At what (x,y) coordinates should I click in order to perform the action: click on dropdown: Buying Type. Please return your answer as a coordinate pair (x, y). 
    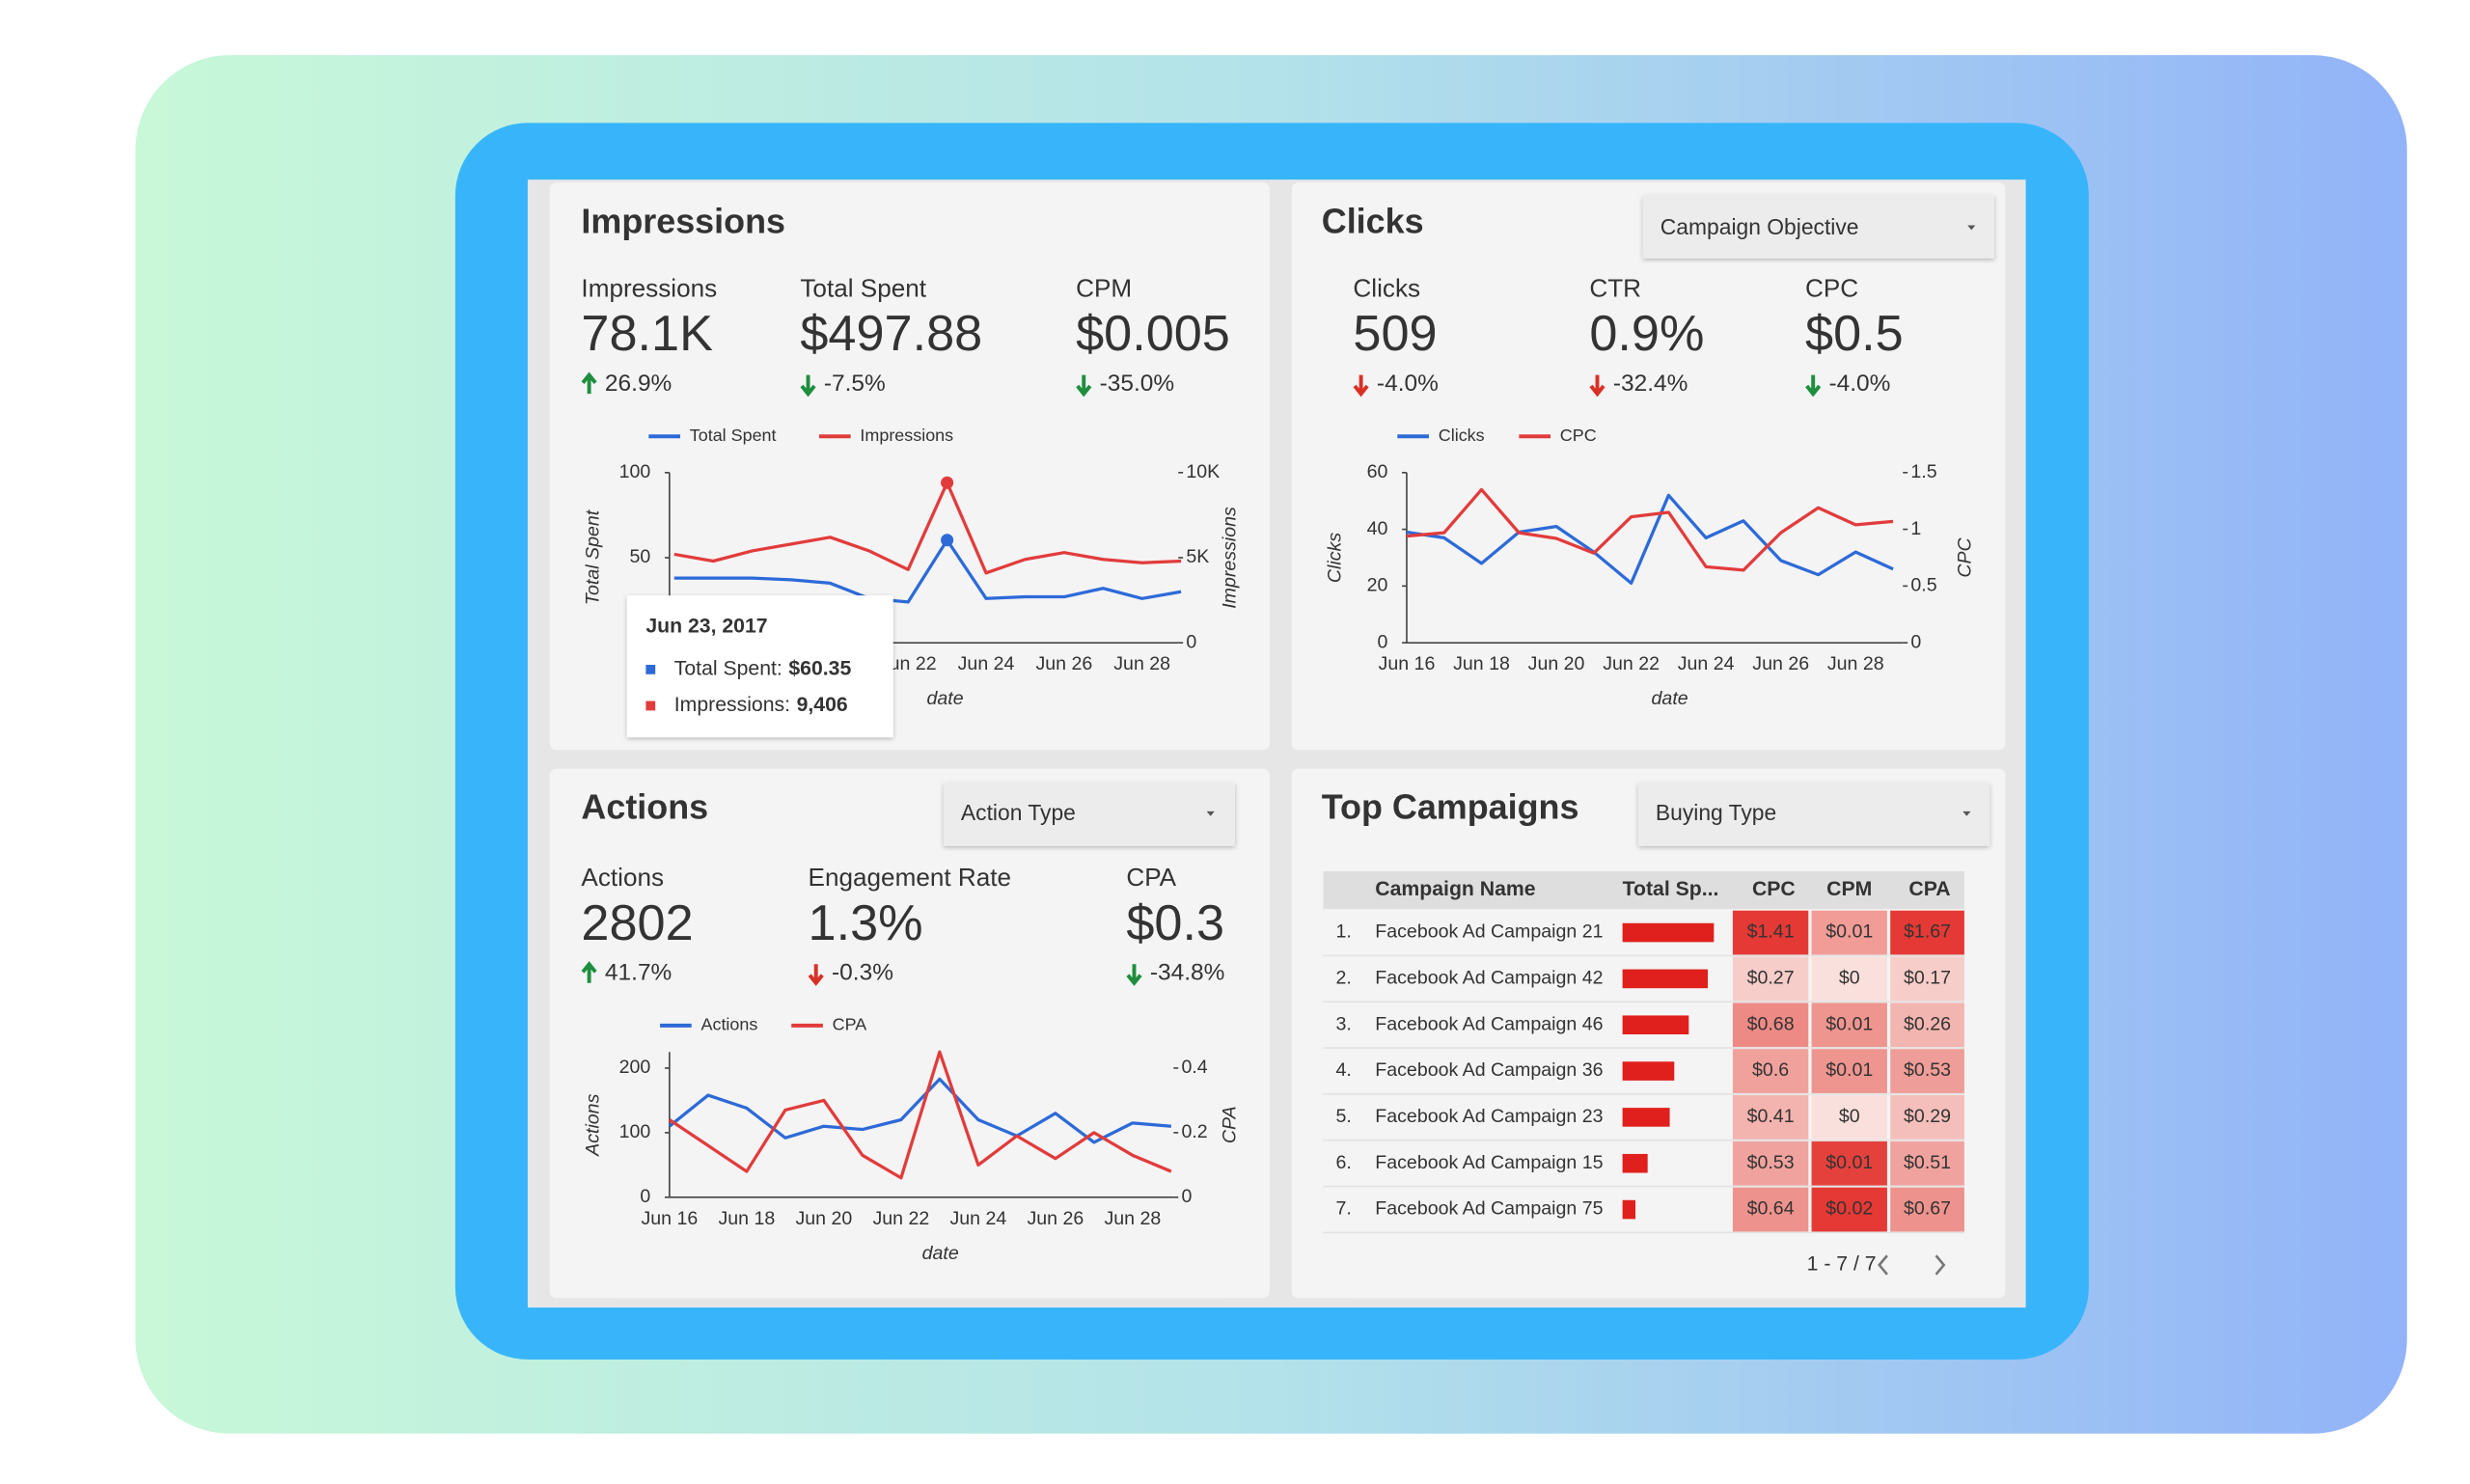
    Looking at the image, I should click on (1813, 814).